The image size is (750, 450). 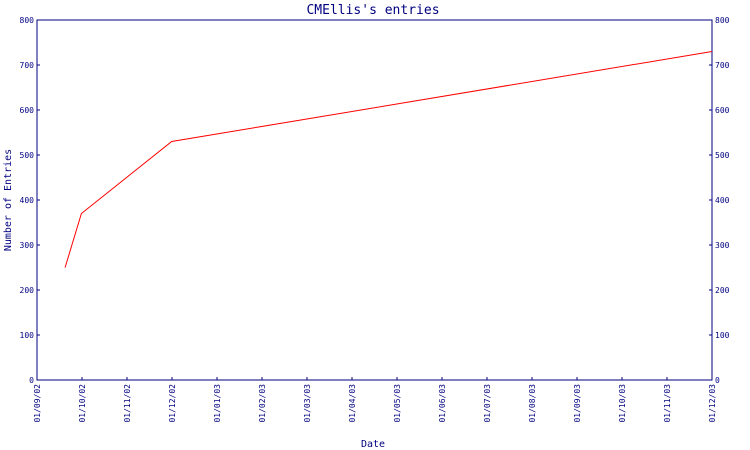 What do you see at coordinates (722, 335) in the screenshot?
I see `y-tick-label-right: 100` at bounding box center [722, 335].